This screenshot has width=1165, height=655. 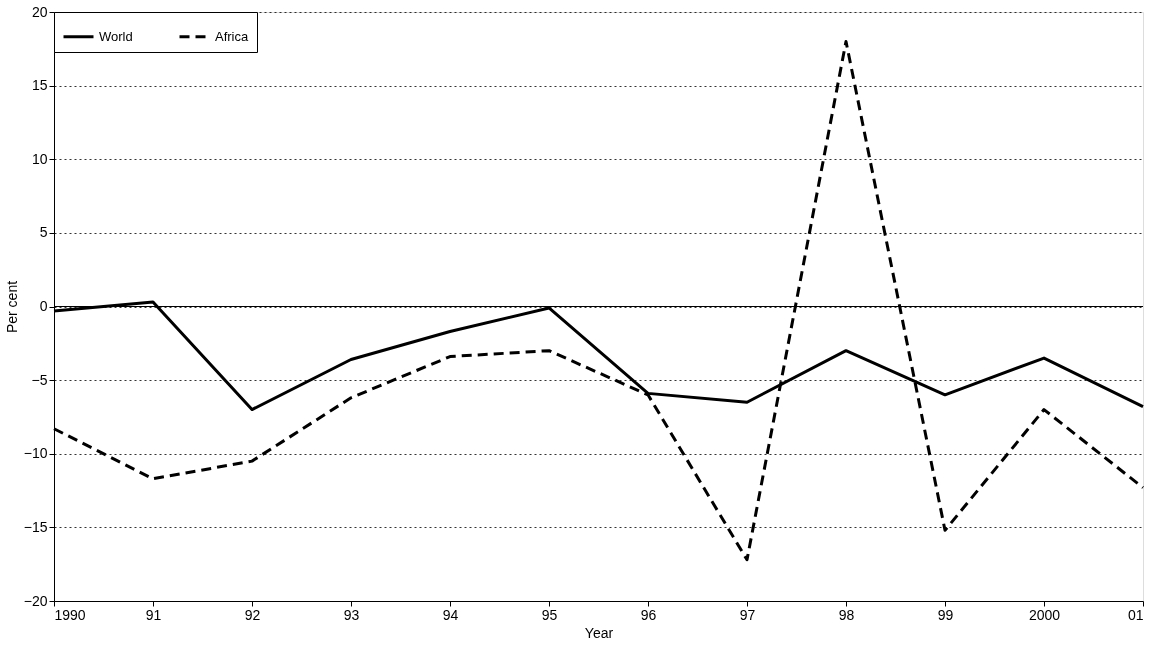 I want to click on x-tick-label: 94, so click(x=450, y=614).